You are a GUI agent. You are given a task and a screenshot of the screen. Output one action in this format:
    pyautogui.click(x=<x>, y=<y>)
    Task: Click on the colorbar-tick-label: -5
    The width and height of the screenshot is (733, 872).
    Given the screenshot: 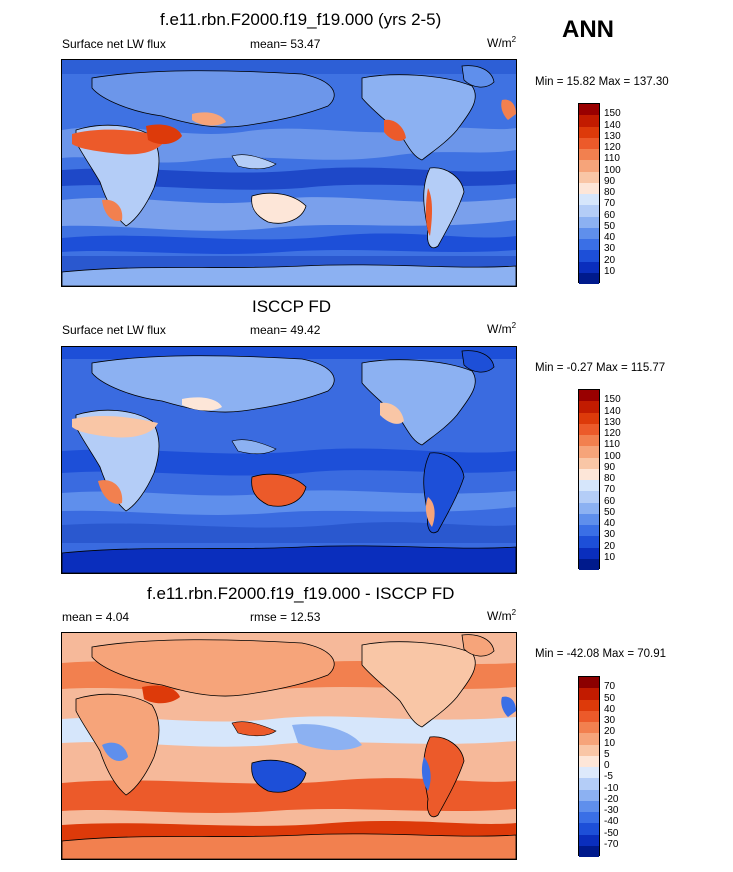 What is the action you would take?
    pyautogui.click(x=608, y=777)
    